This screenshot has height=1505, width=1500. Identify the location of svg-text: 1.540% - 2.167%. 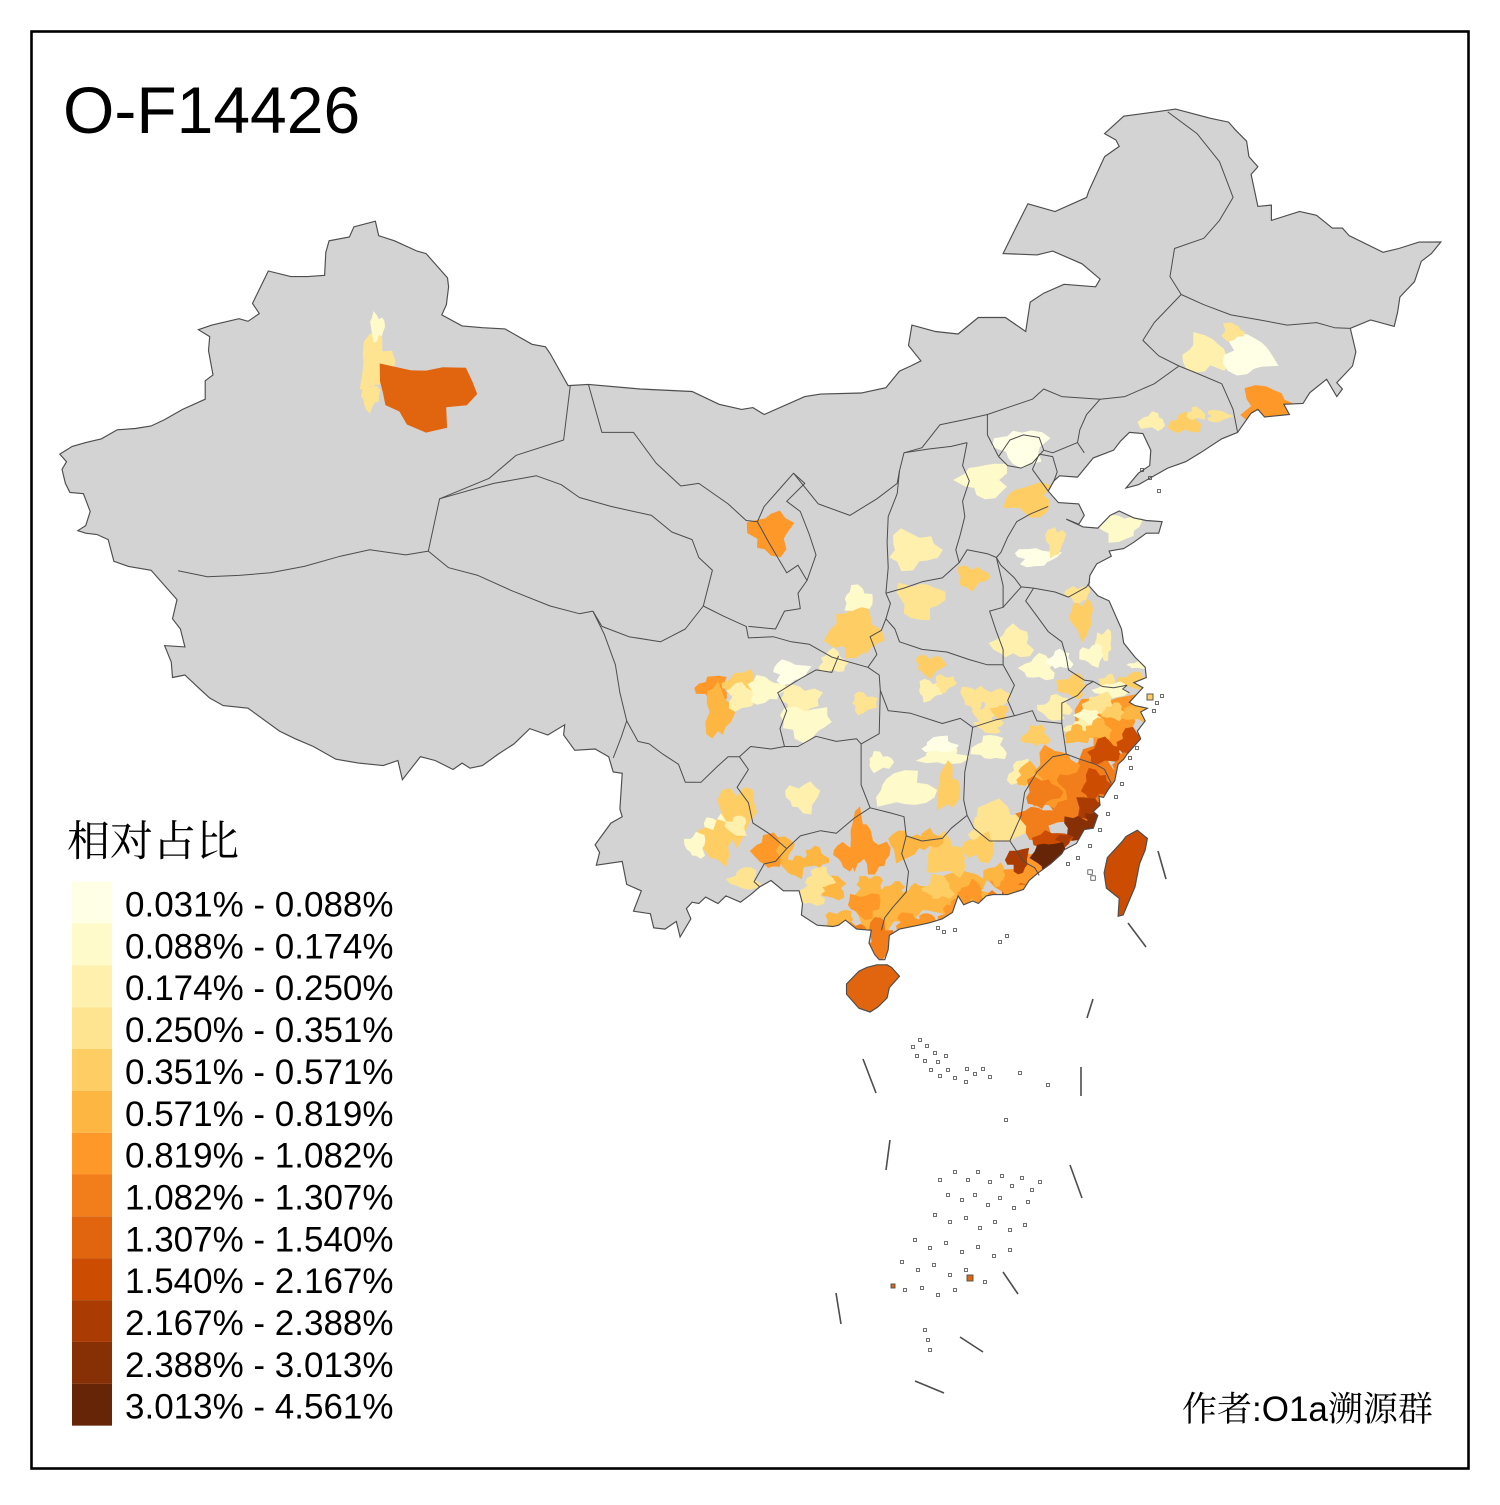
(259, 1281).